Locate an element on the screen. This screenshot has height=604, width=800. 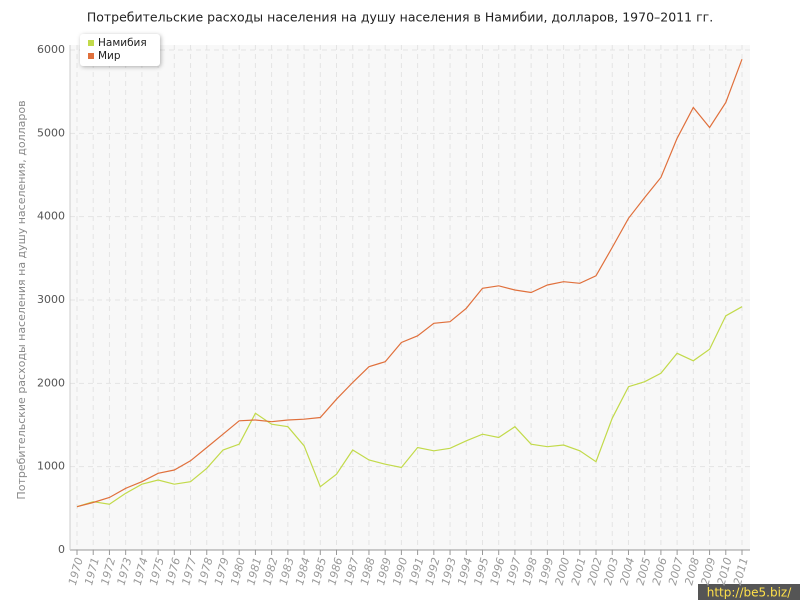
legend-label: Мир is located at coordinates (109, 56).